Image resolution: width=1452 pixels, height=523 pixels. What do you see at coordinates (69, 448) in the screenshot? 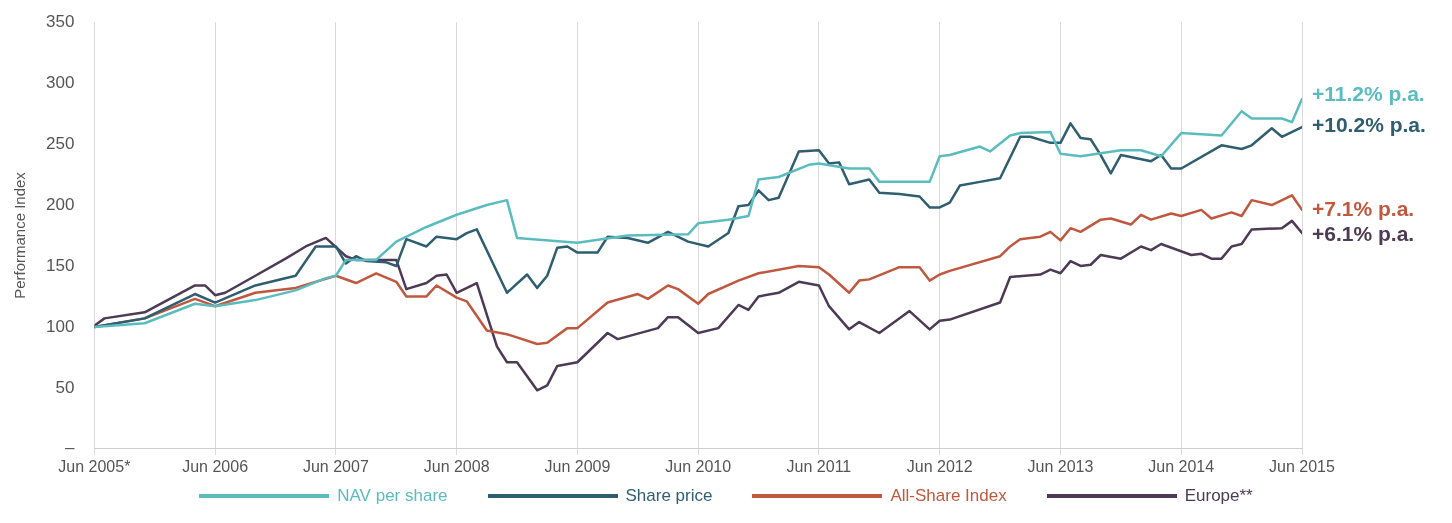
I see `y-tick-label: –` at bounding box center [69, 448].